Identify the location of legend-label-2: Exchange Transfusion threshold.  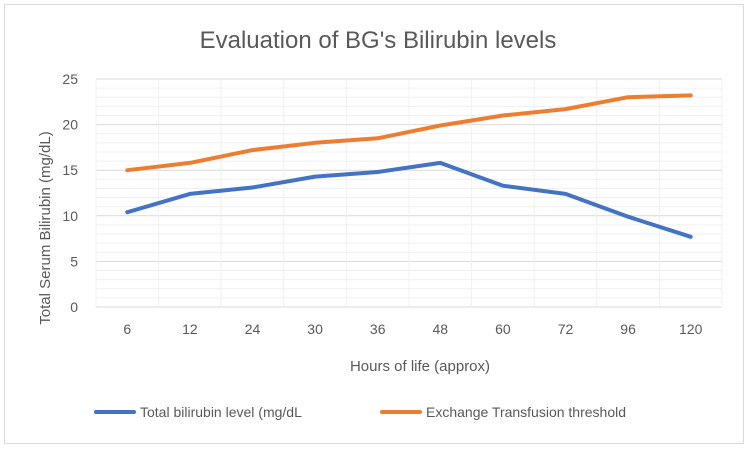
(526, 412).